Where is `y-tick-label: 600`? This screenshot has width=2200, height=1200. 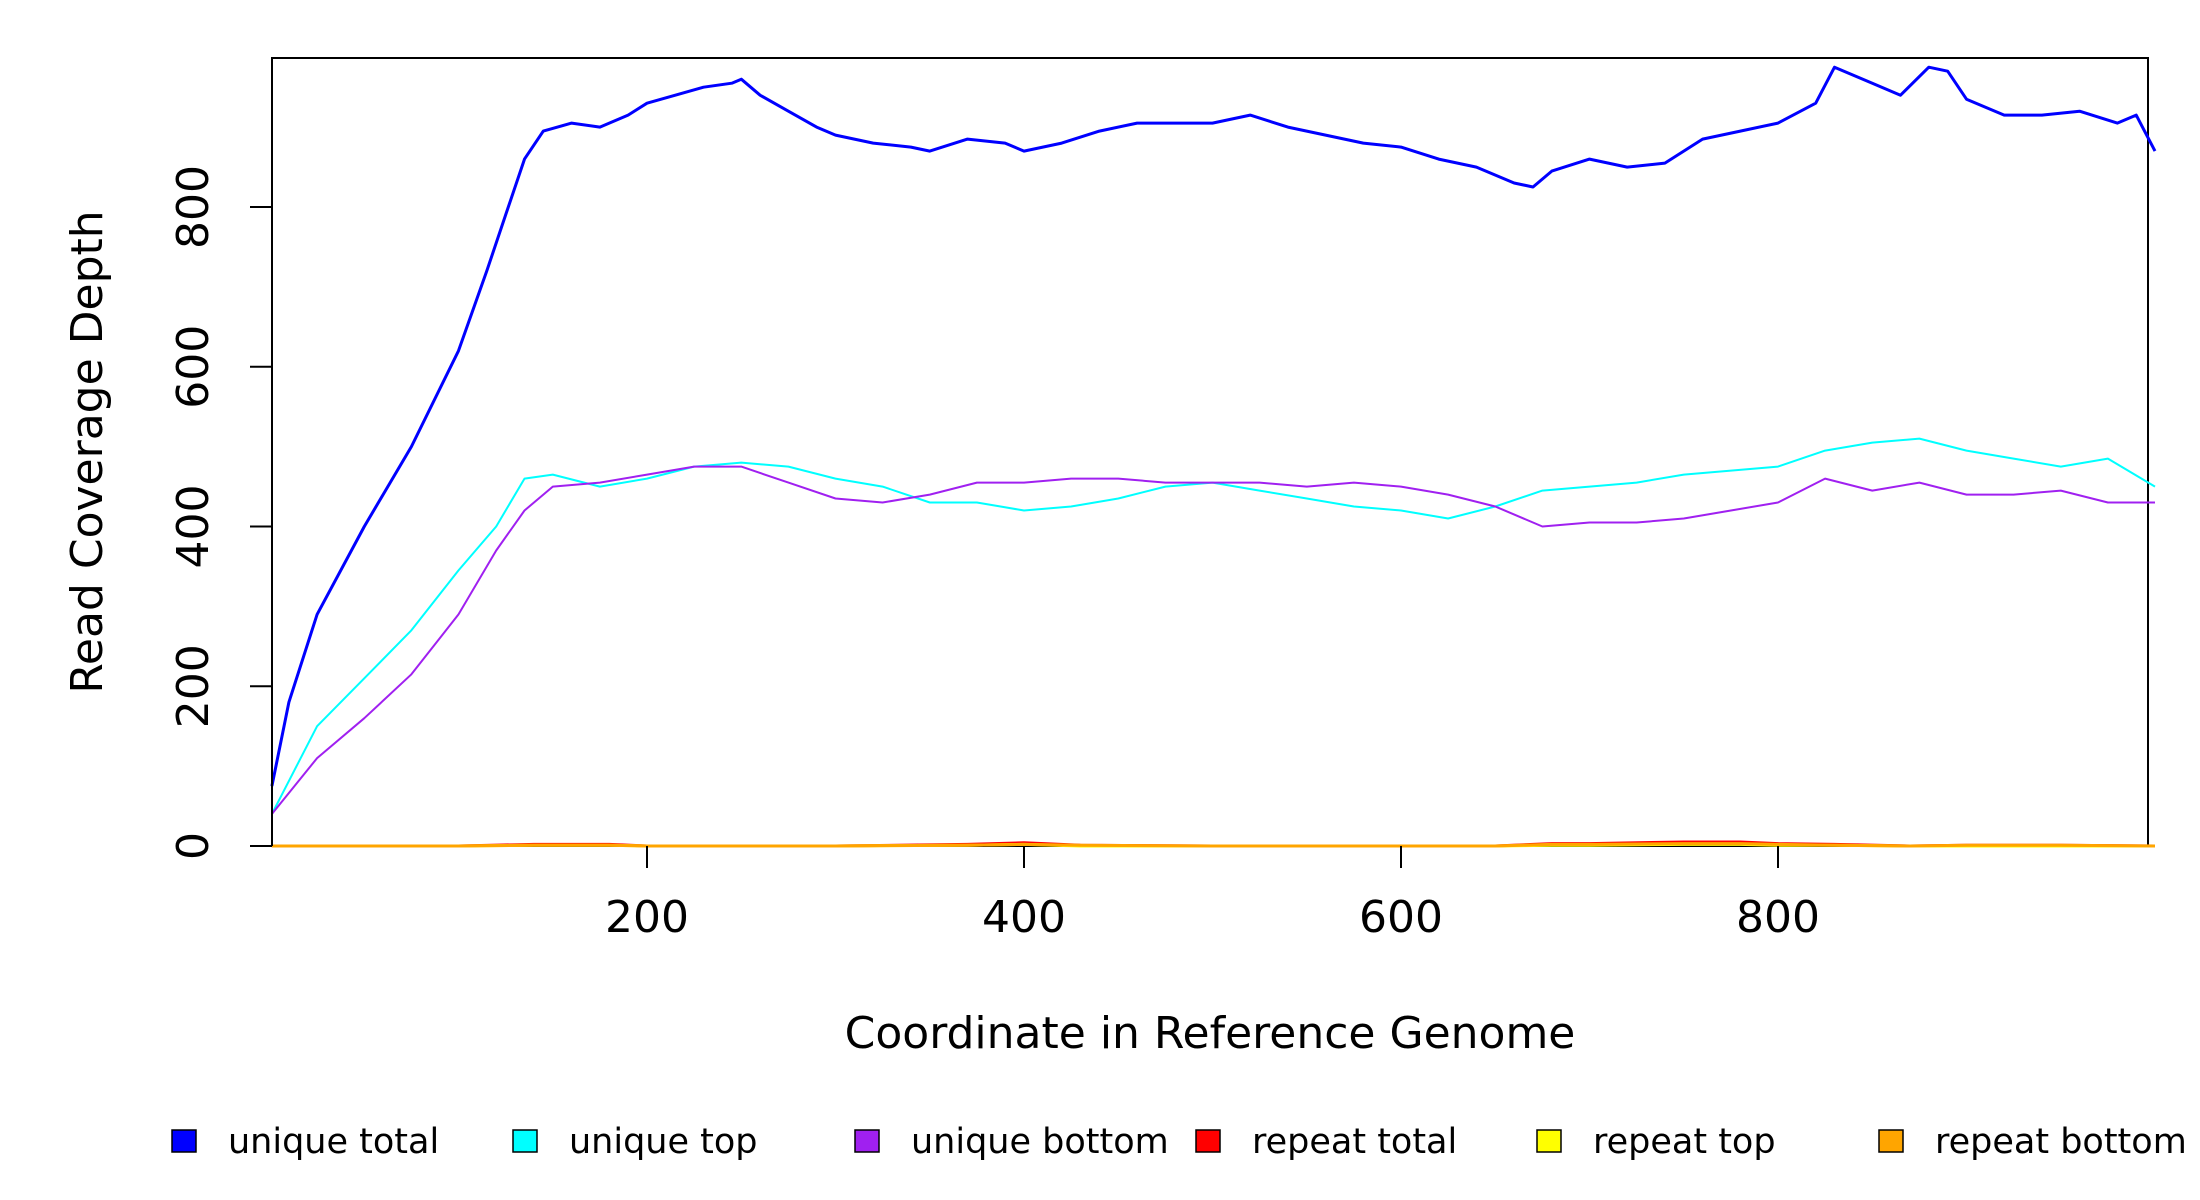
y-tick-label: 600 is located at coordinates (193, 367).